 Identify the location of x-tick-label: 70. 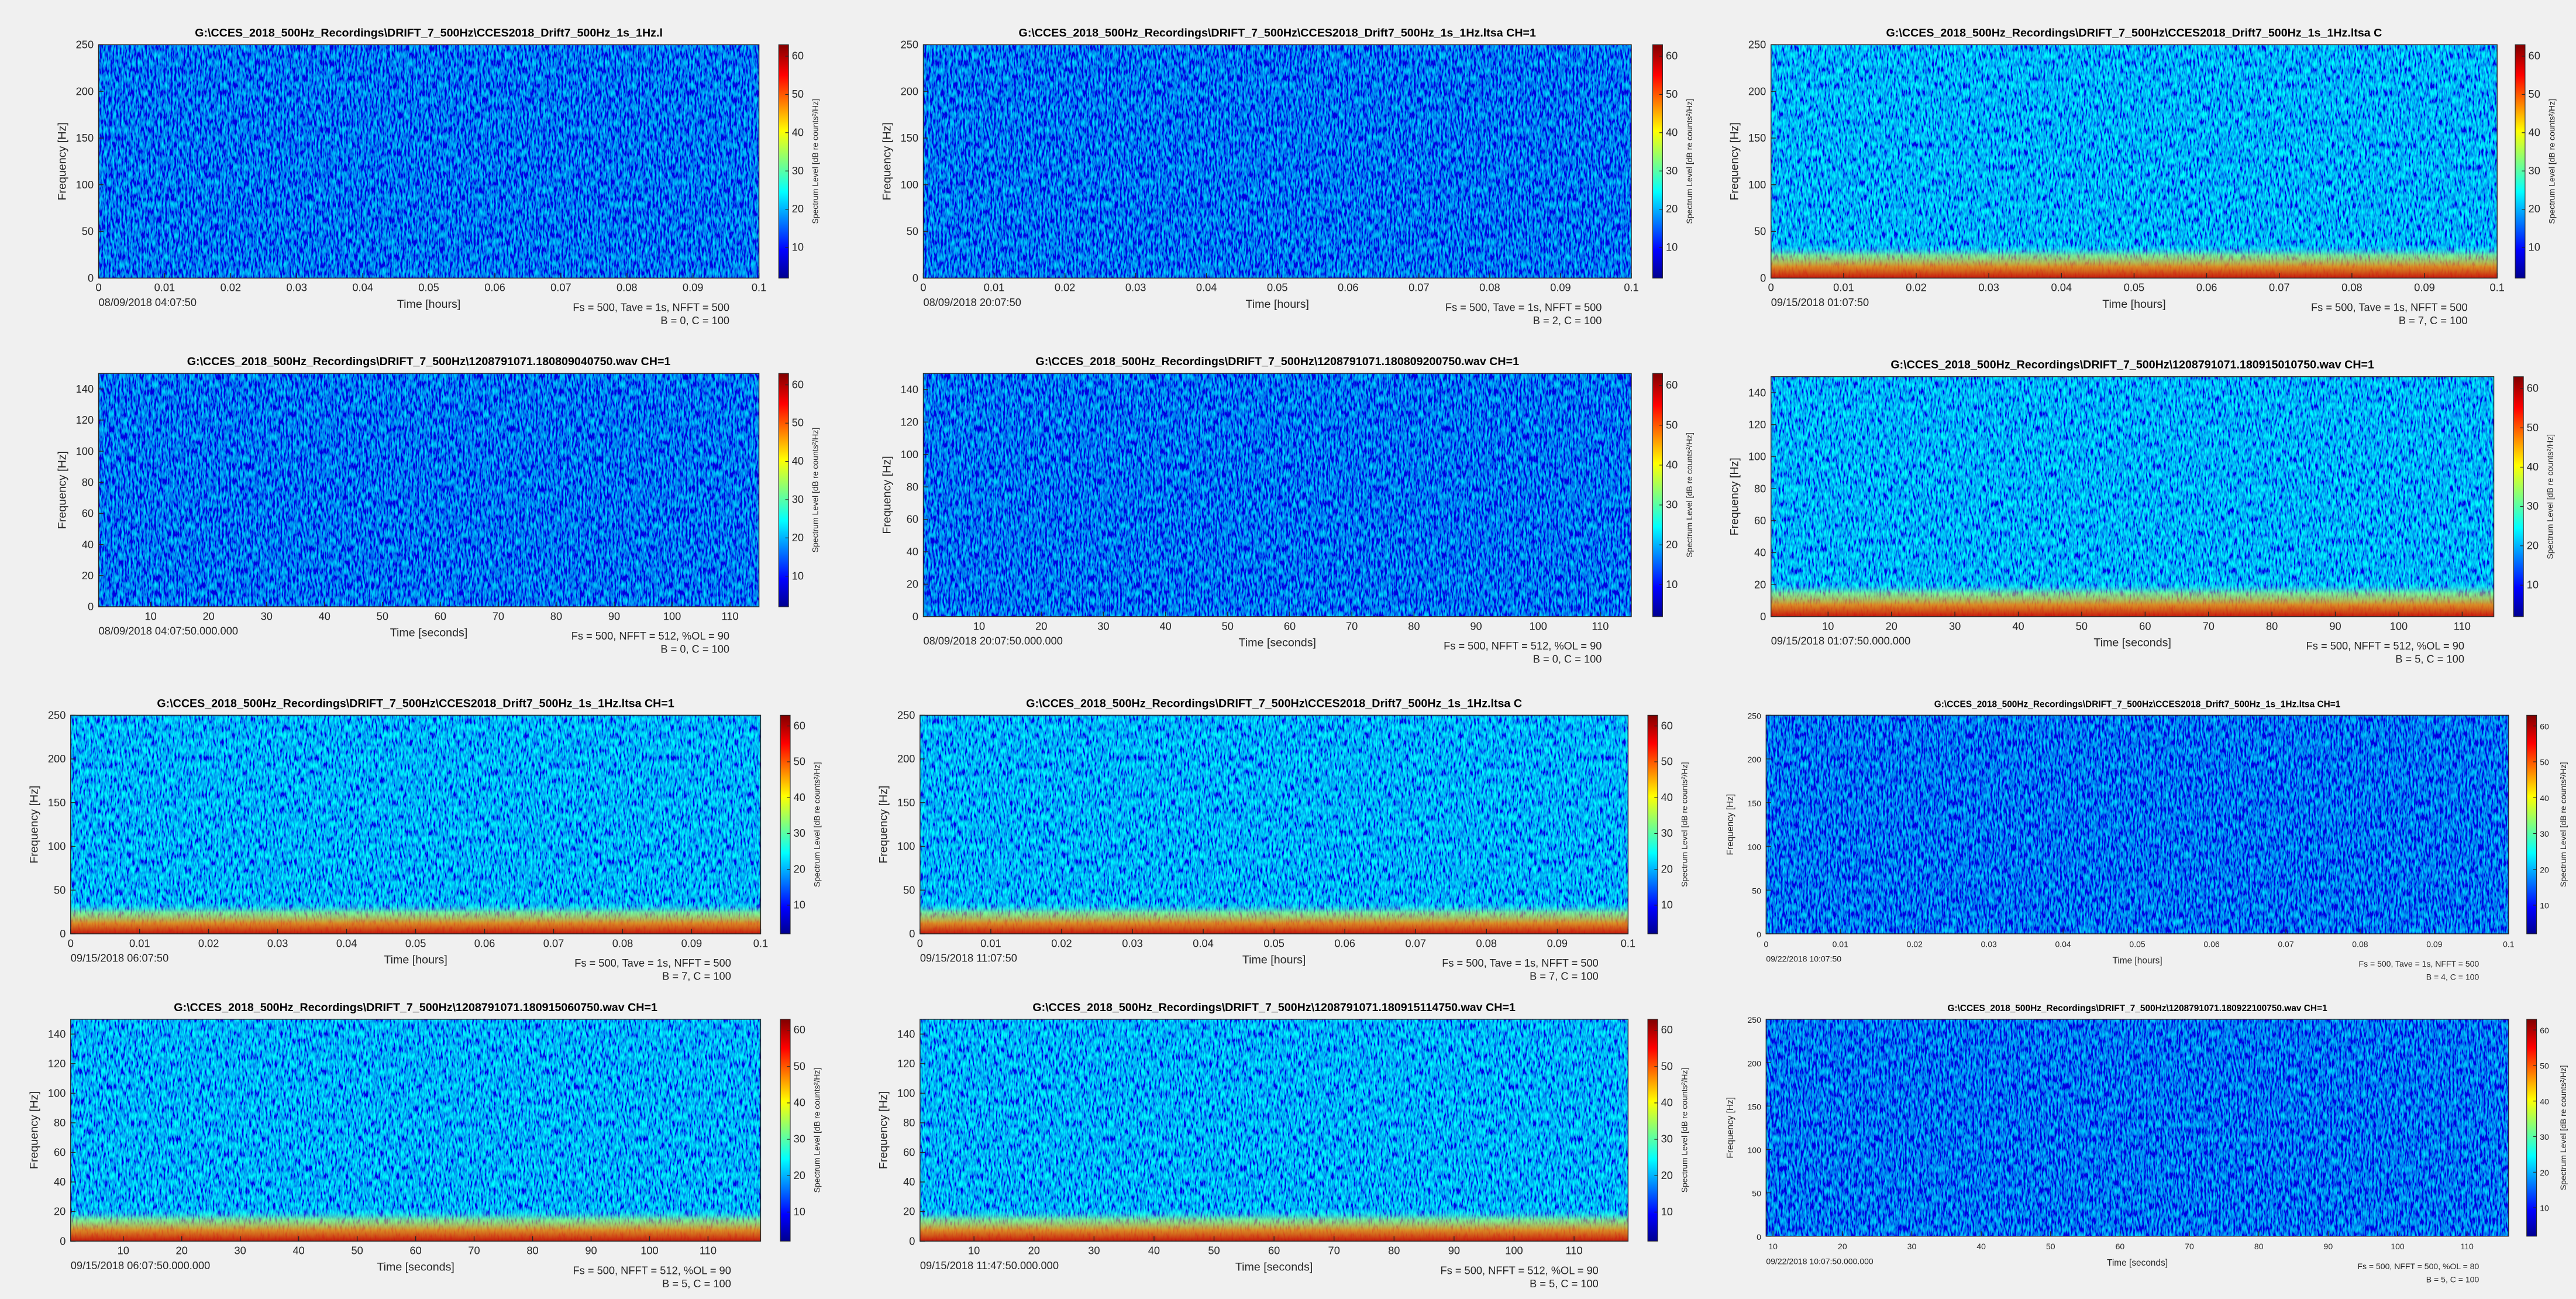
(2209, 626).